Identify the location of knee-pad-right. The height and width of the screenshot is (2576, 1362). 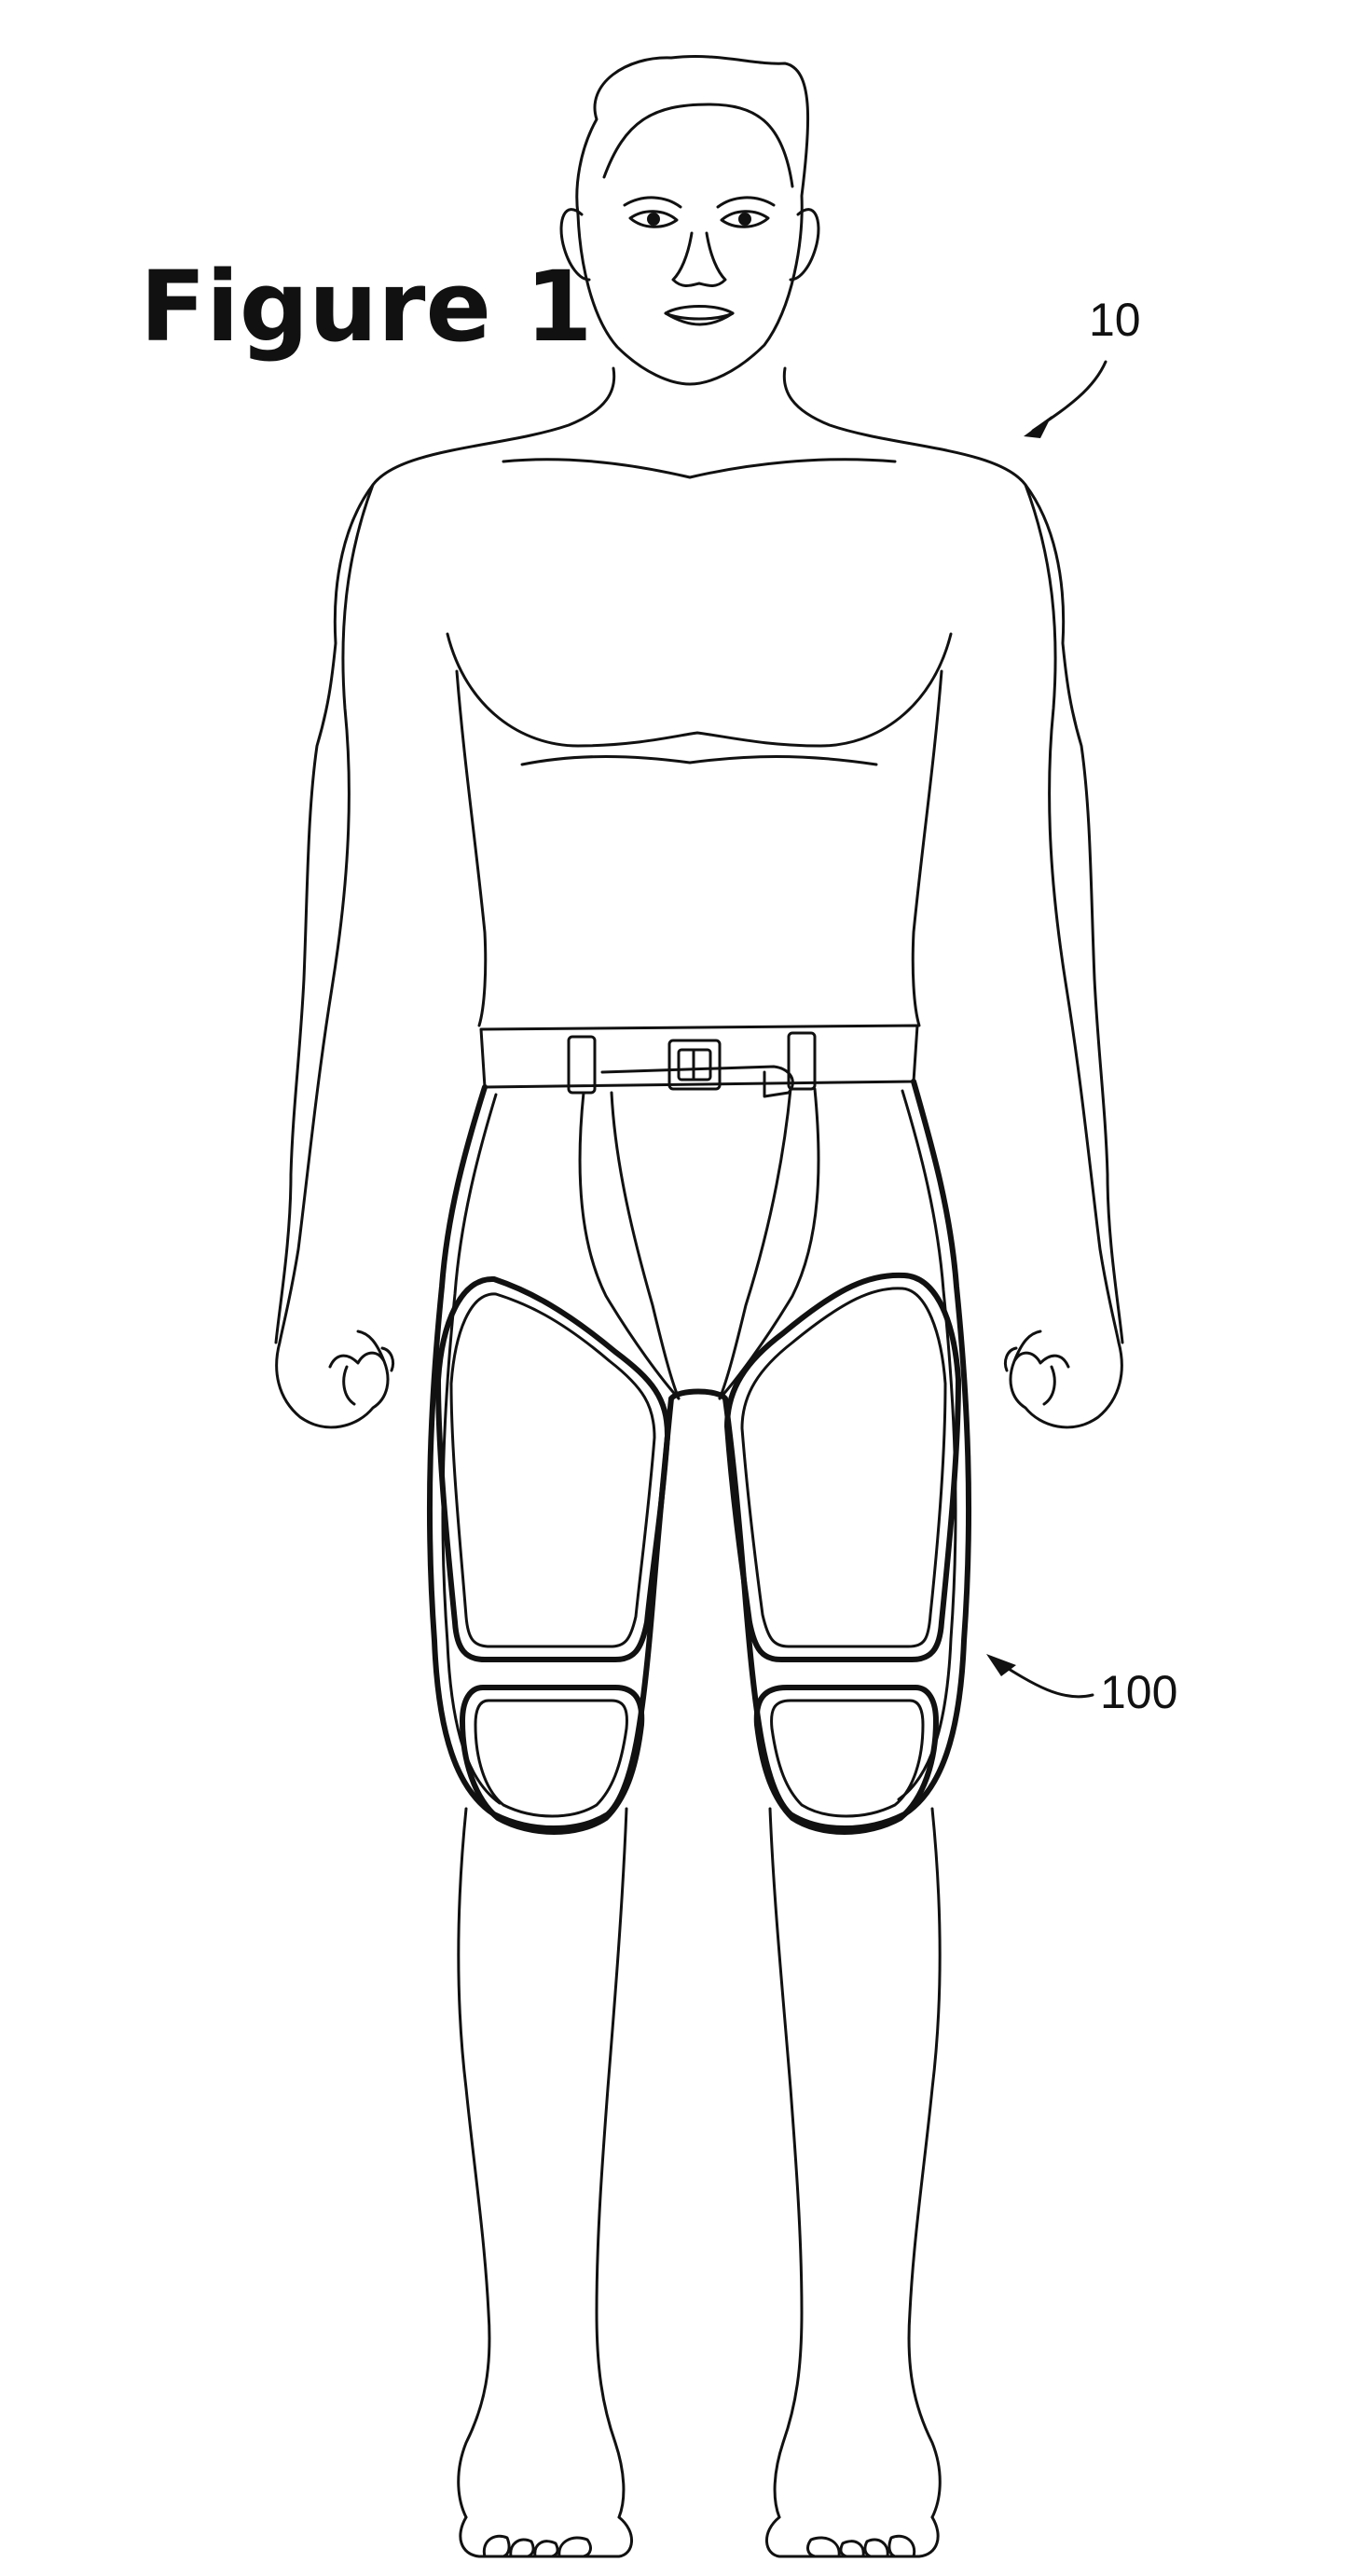
(846, 1759).